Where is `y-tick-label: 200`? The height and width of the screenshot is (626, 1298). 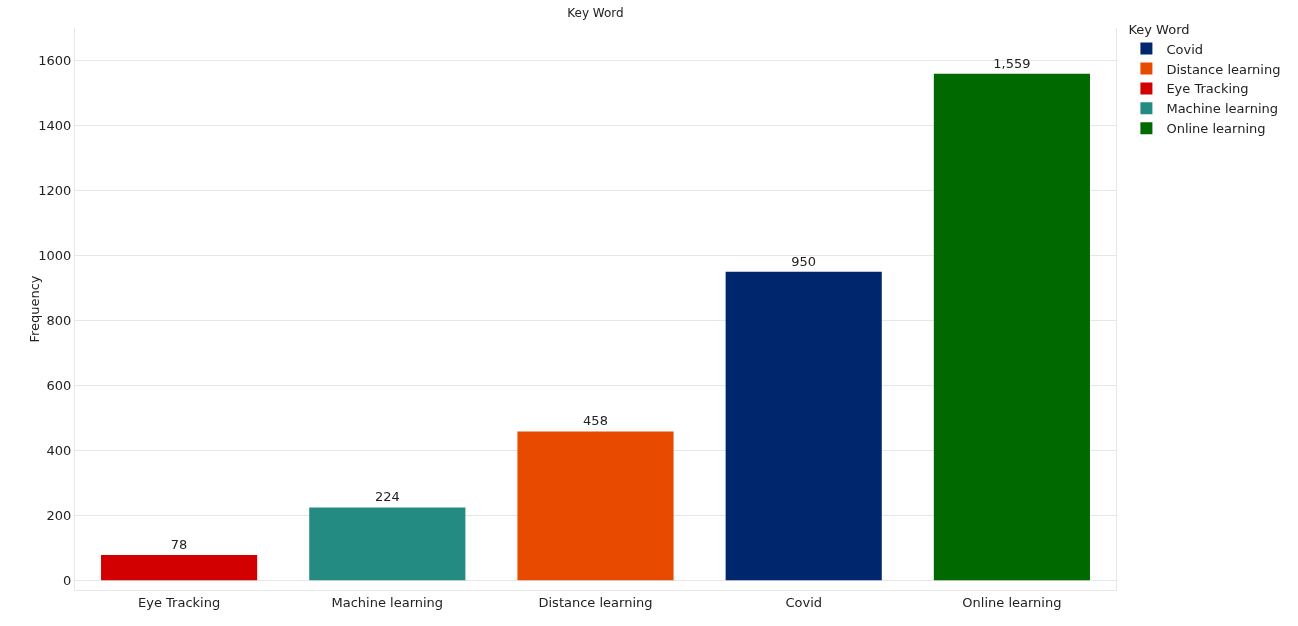 y-tick-label: 200 is located at coordinates (59, 515).